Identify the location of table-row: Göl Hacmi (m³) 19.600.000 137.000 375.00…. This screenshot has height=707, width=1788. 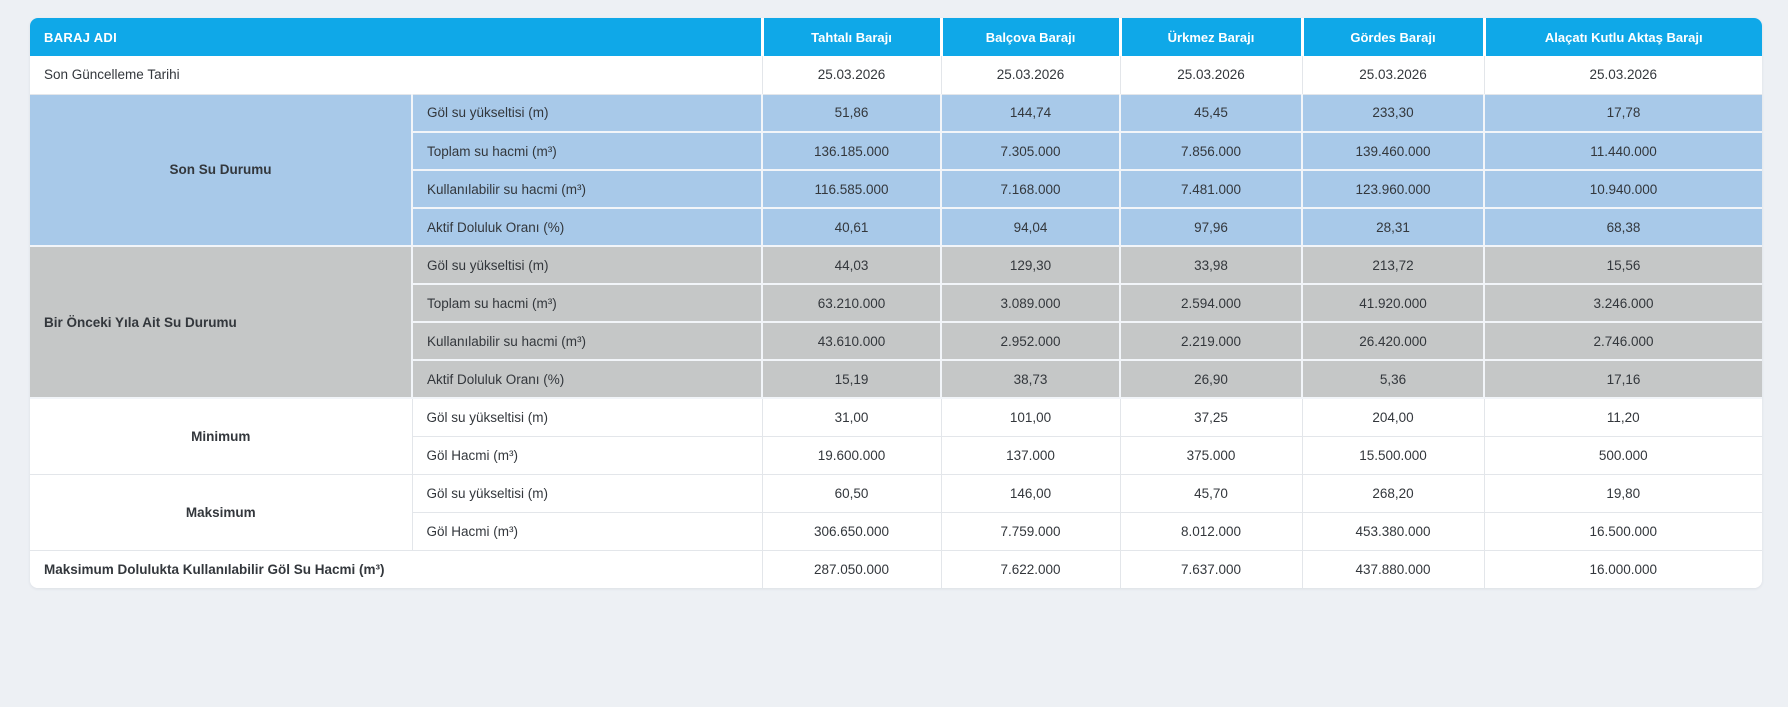
(896, 455).